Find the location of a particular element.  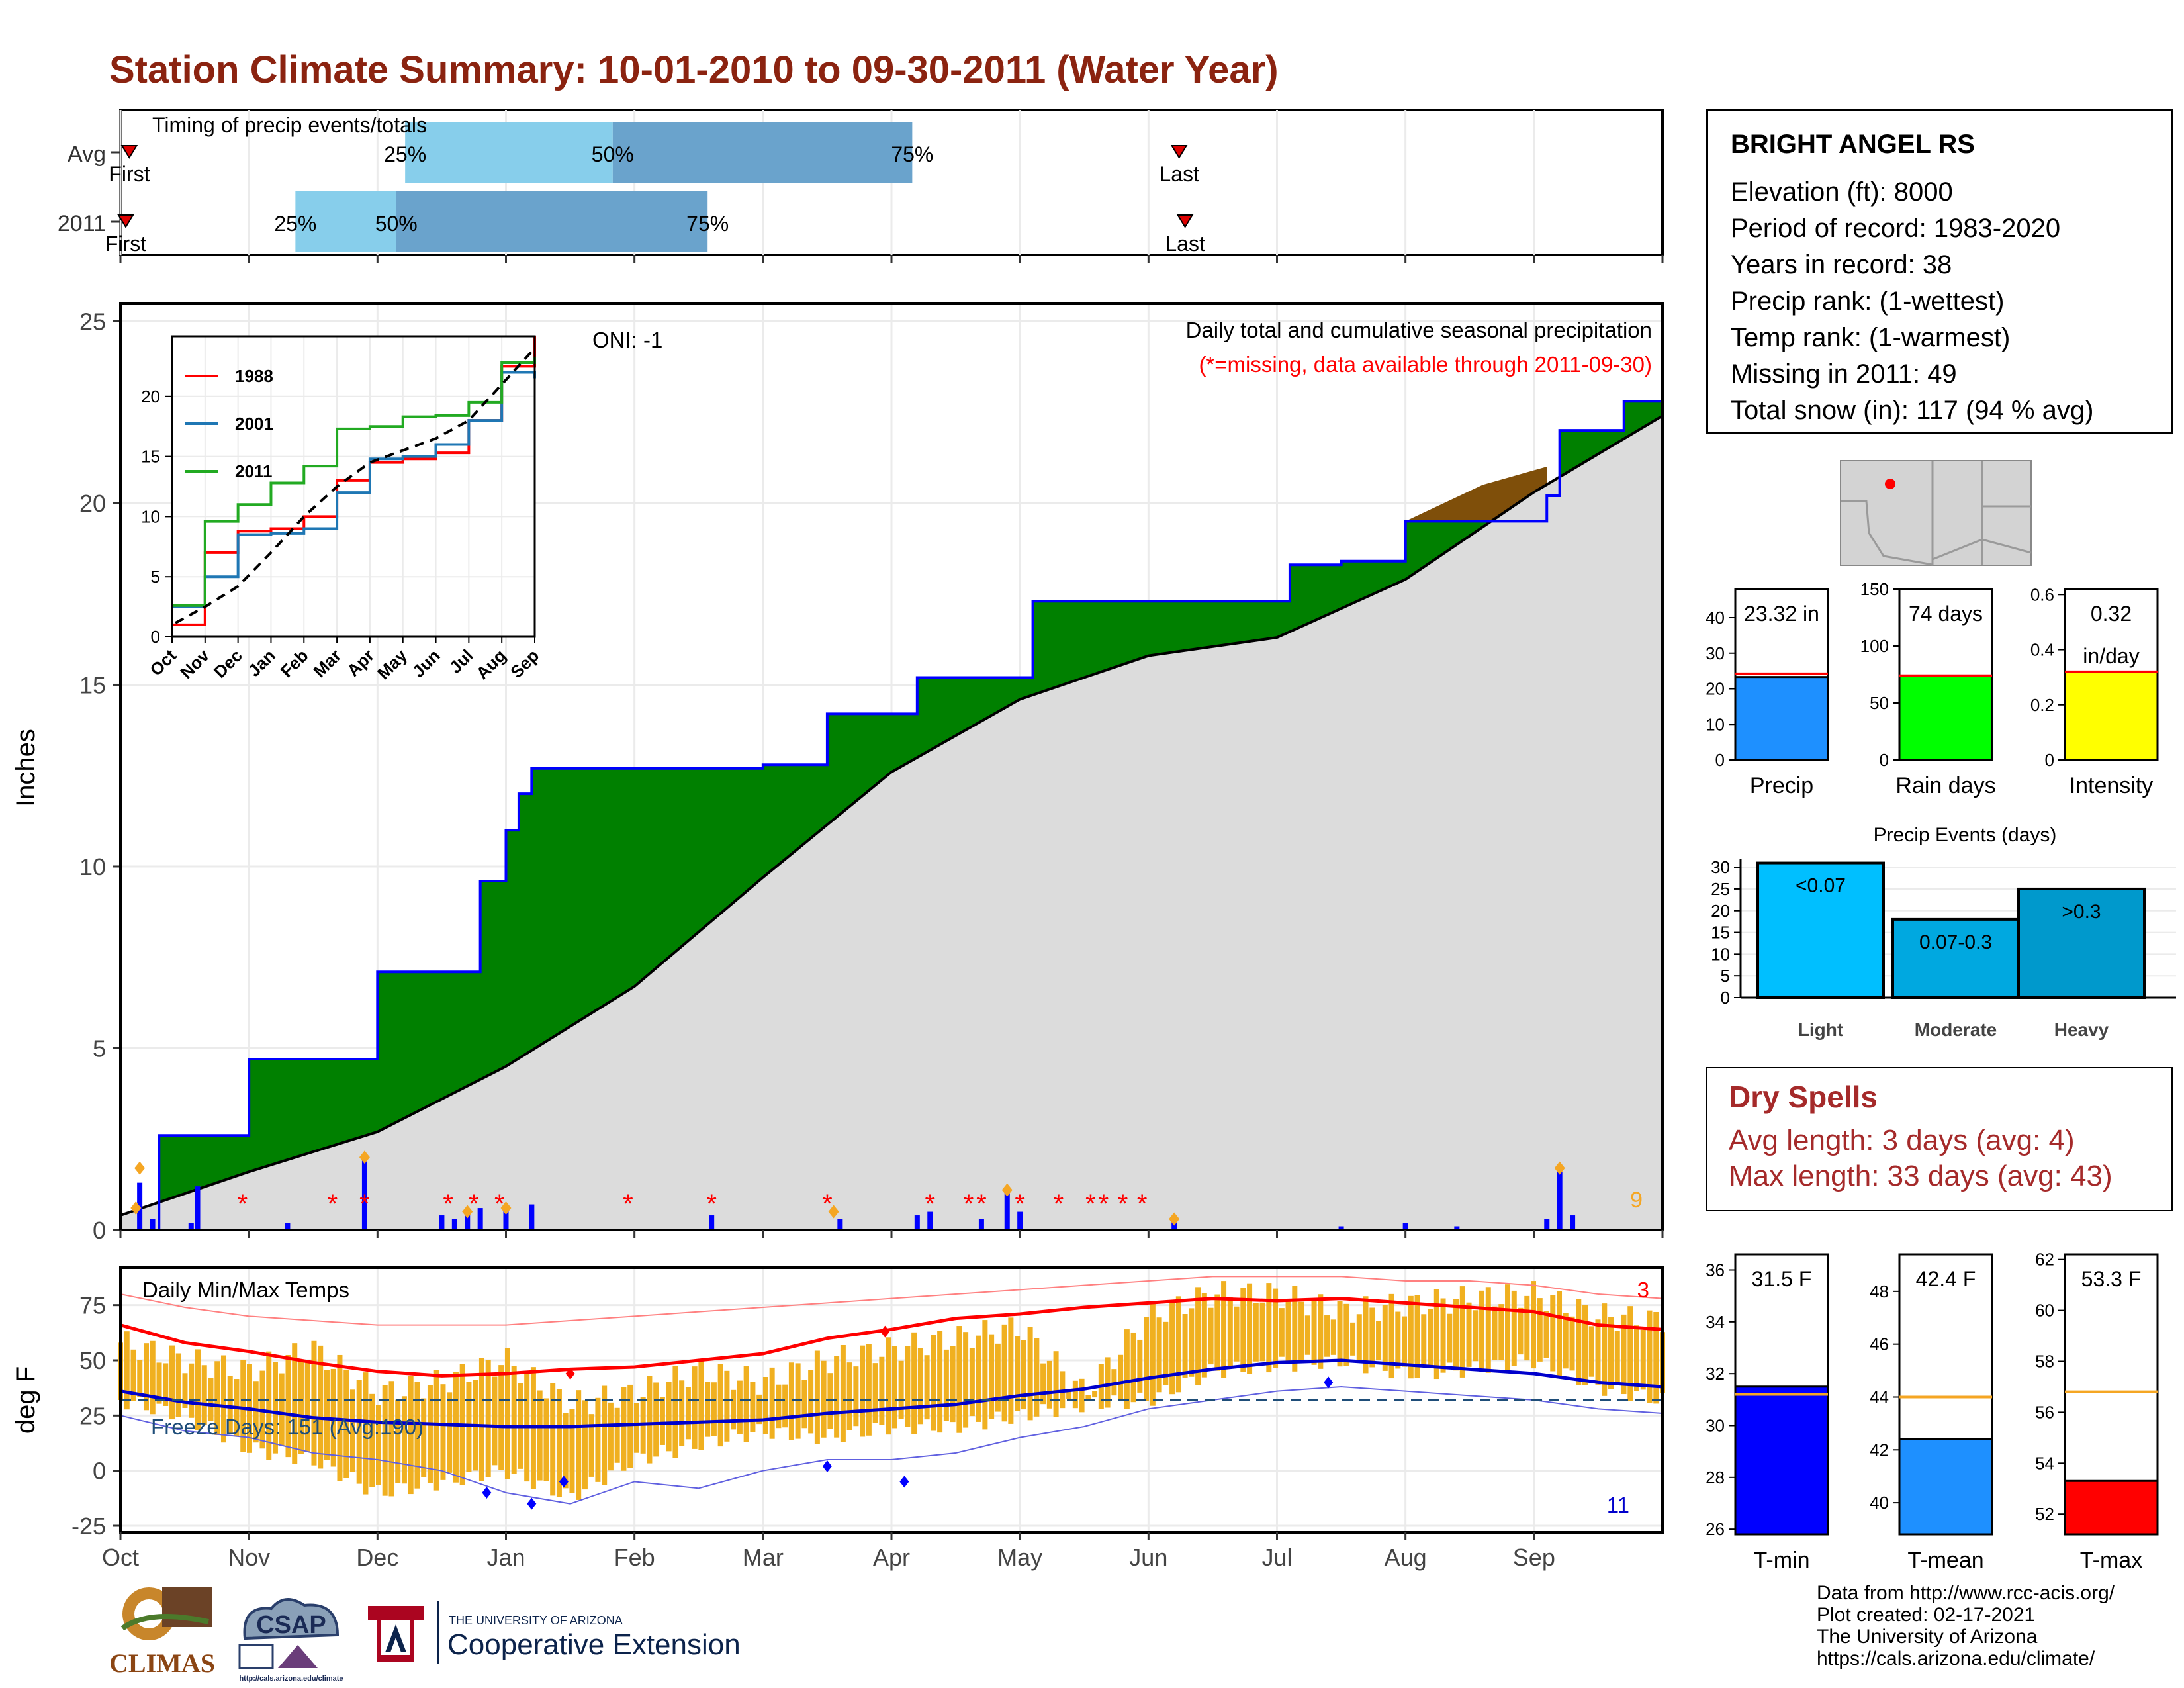

station-elevation: Elevation (ft): 8000 is located at coordinates (1842, 192).